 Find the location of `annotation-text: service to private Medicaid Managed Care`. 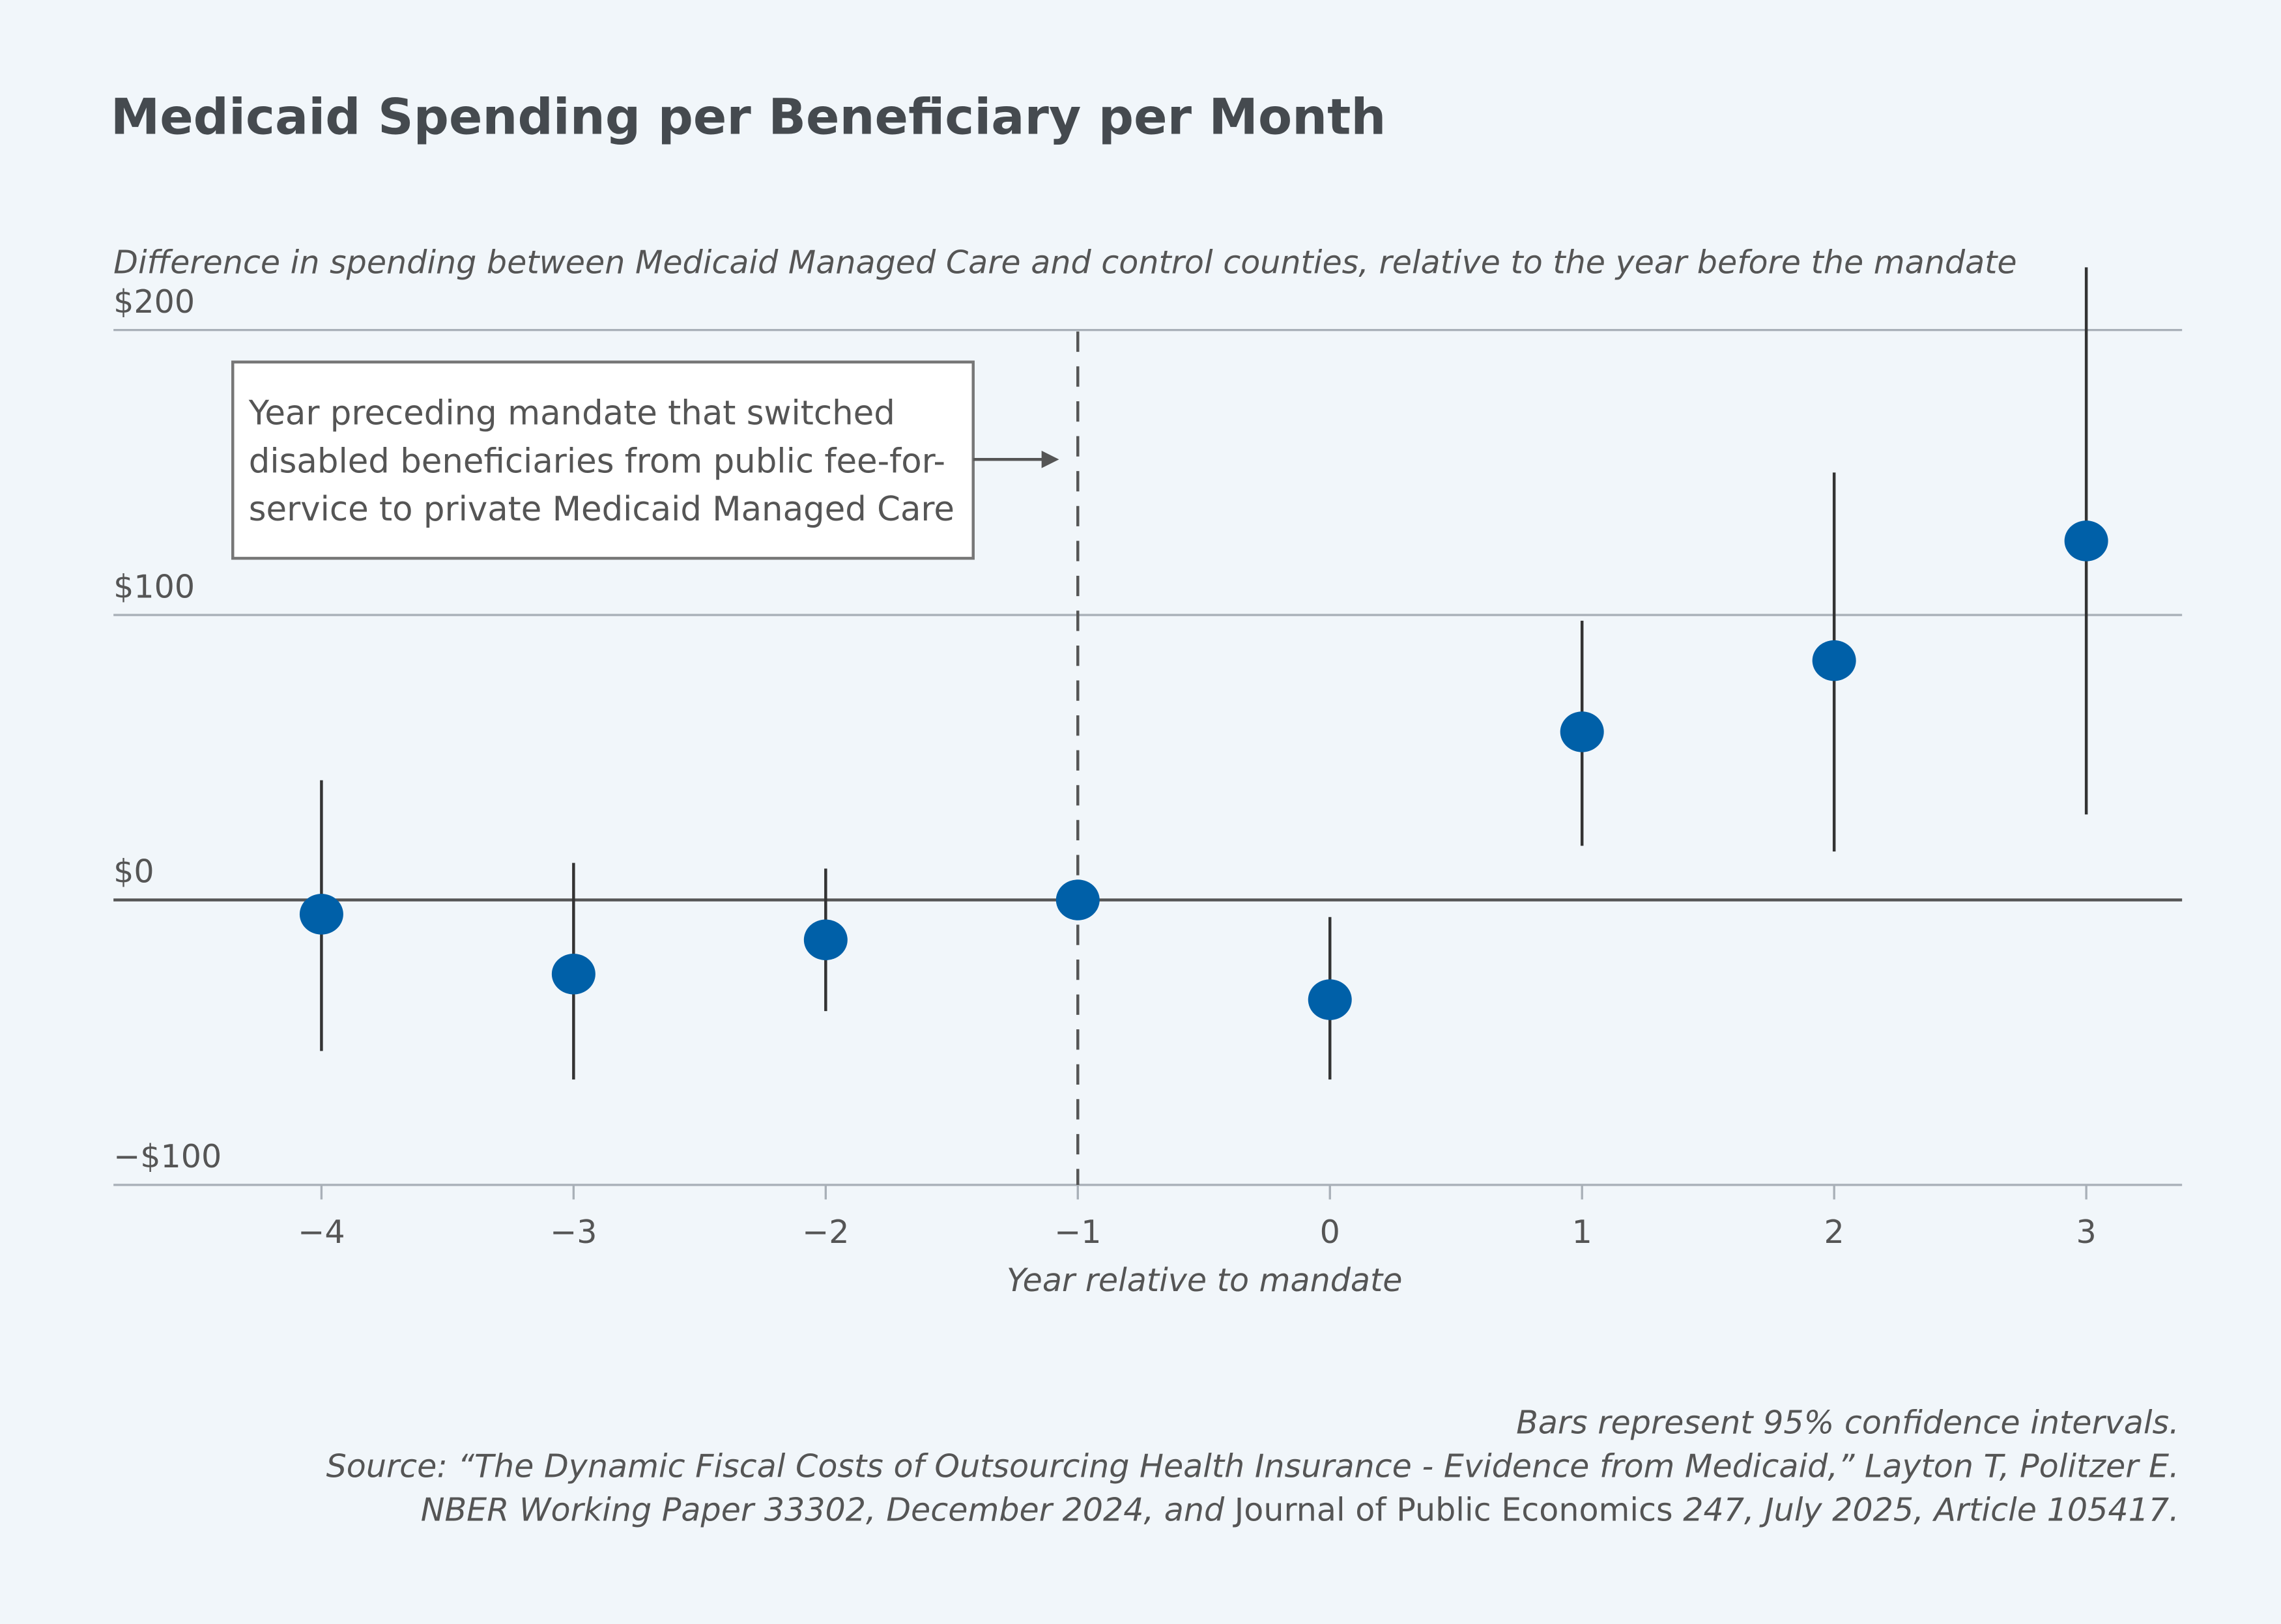

annotation-text: service to private Medicaid Managed Care is located at coordinates (601, 510).